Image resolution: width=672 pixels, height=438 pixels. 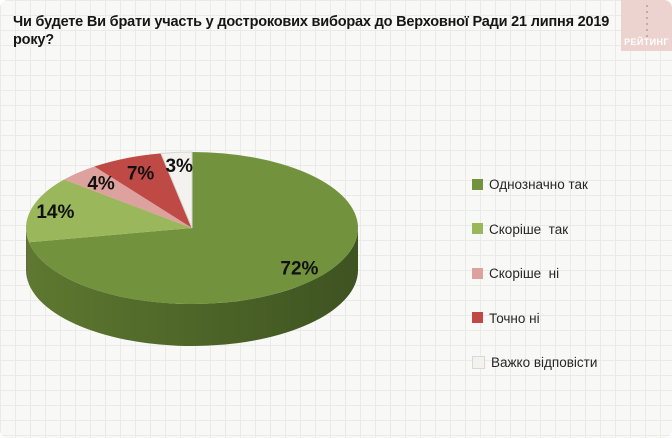 I want to click on slice-value-label: 14%, so click(x=55, y=212).